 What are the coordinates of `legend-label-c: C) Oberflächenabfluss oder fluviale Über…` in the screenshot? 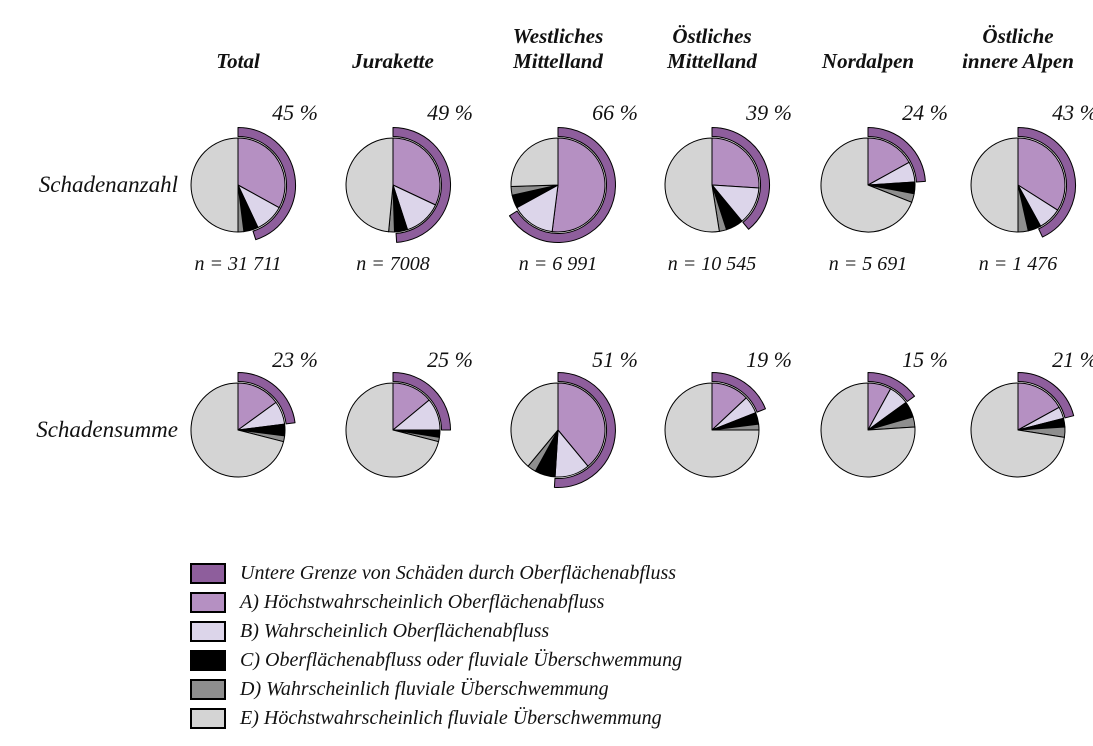 It's located at (461, 660).